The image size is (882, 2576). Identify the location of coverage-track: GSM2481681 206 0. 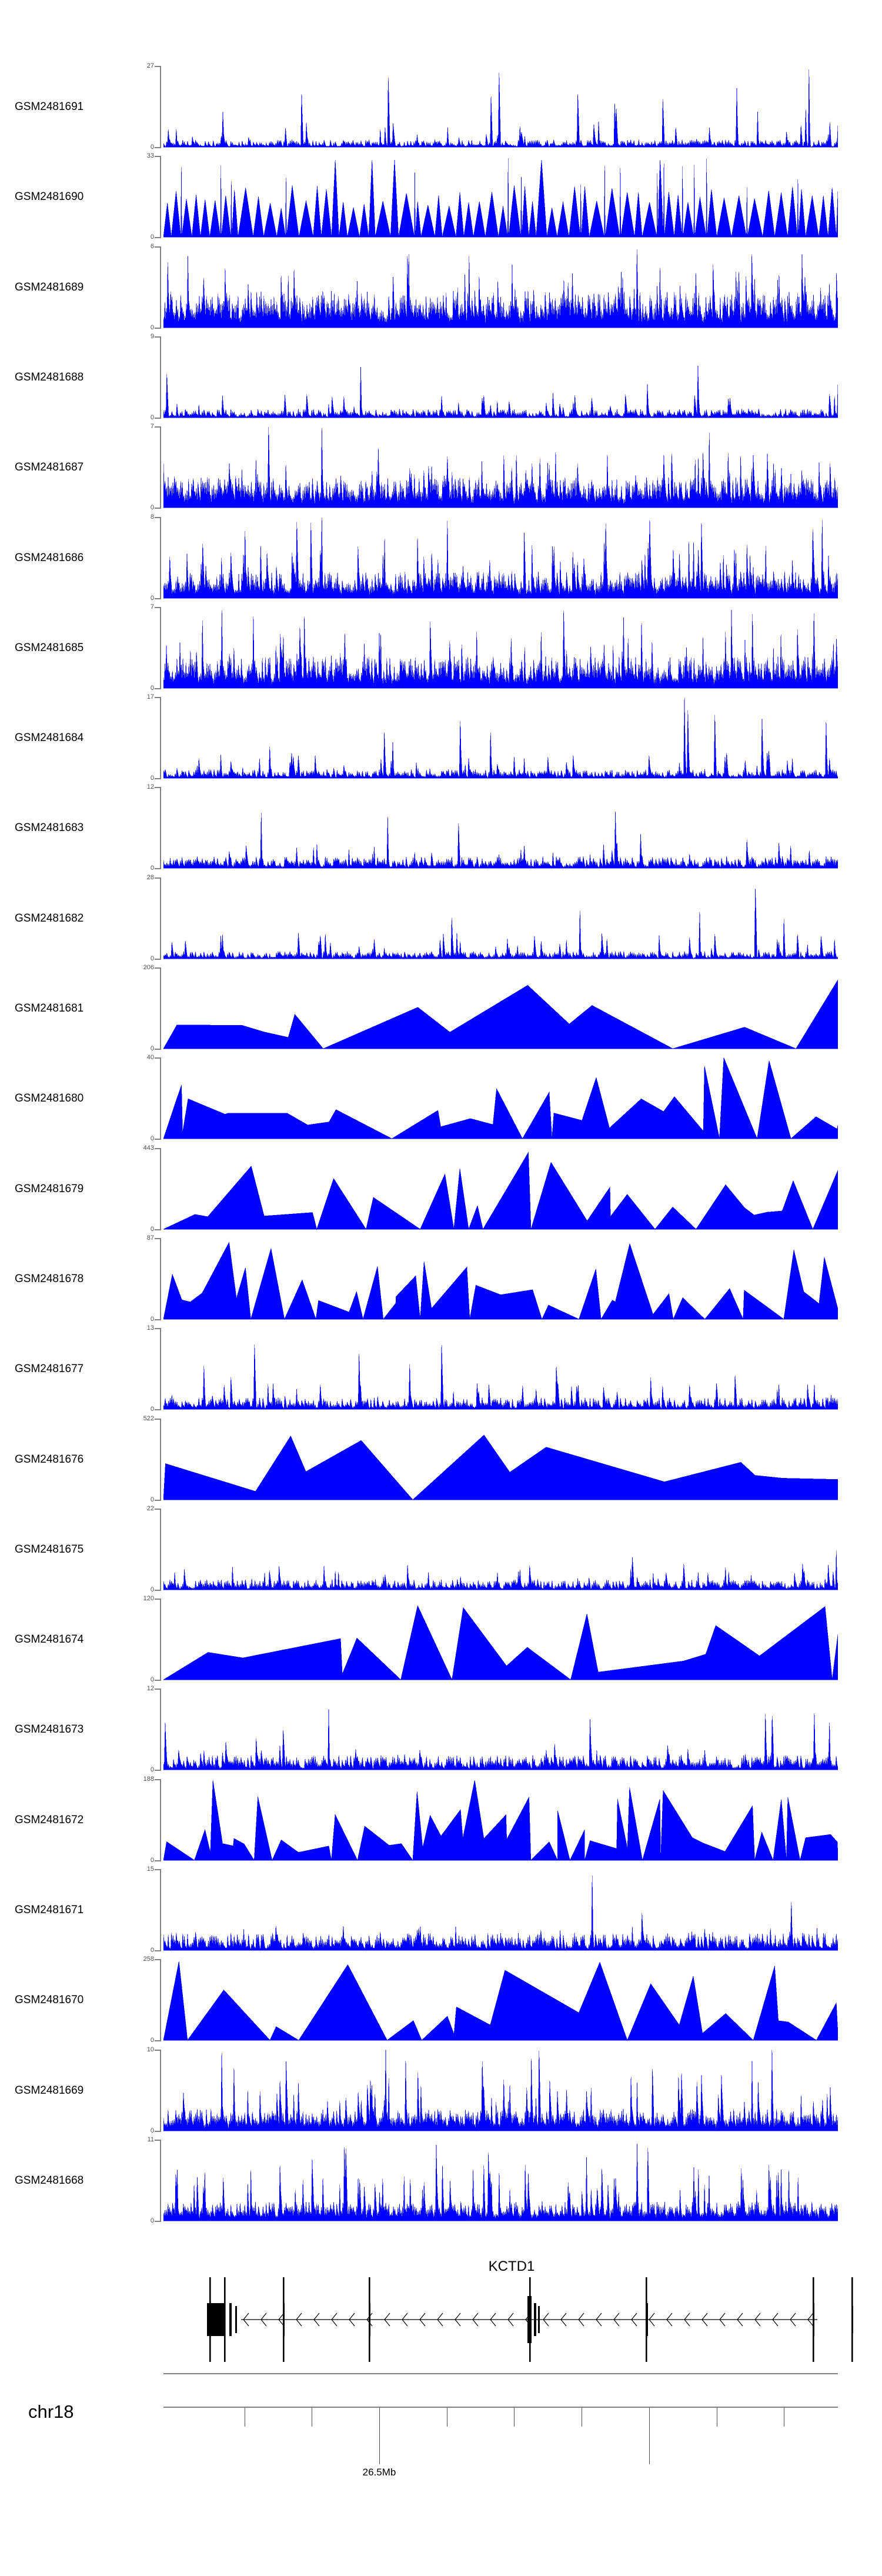
(441, 1008).